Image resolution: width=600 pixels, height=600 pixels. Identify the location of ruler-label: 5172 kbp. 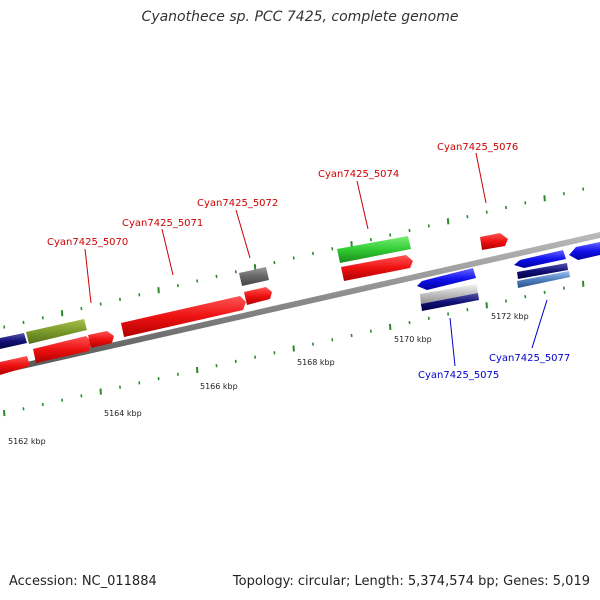
(510, 316).